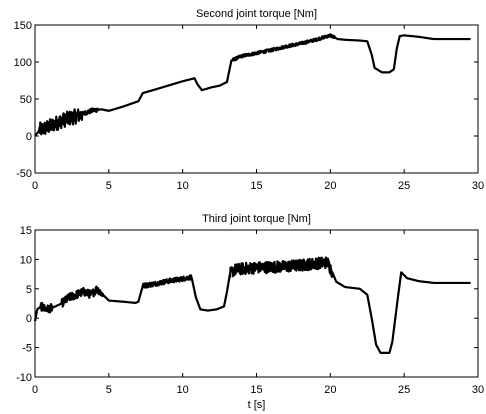  I want to click on y-tick-label: 10, so click(26, 260).